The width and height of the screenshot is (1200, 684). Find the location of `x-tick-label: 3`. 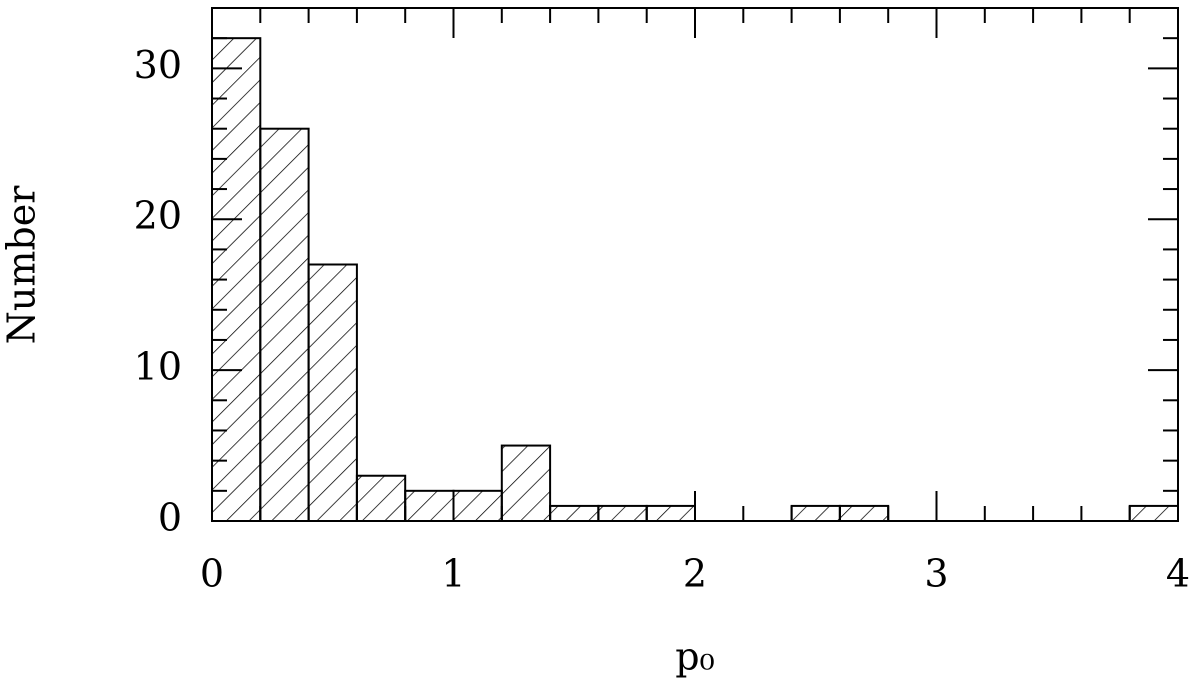

x-tick-label: 3 is located at coordinates (936, 574).